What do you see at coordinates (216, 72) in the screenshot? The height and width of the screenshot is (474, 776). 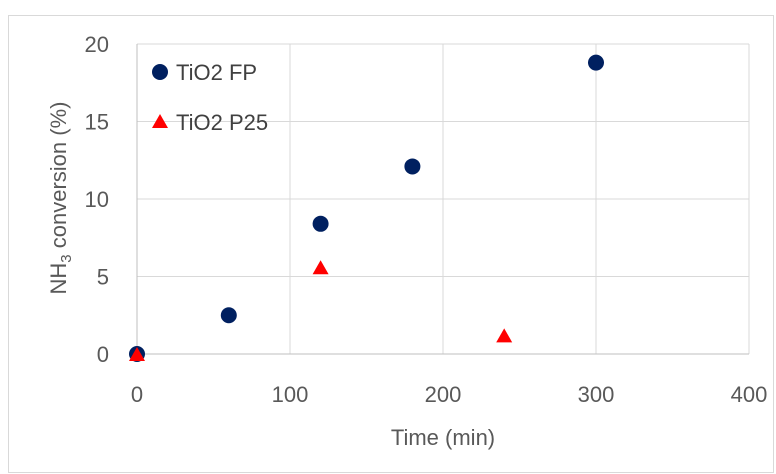 I see `legend-label-tio2-fp: TiO2 FP` at bounding box center [216, 72].